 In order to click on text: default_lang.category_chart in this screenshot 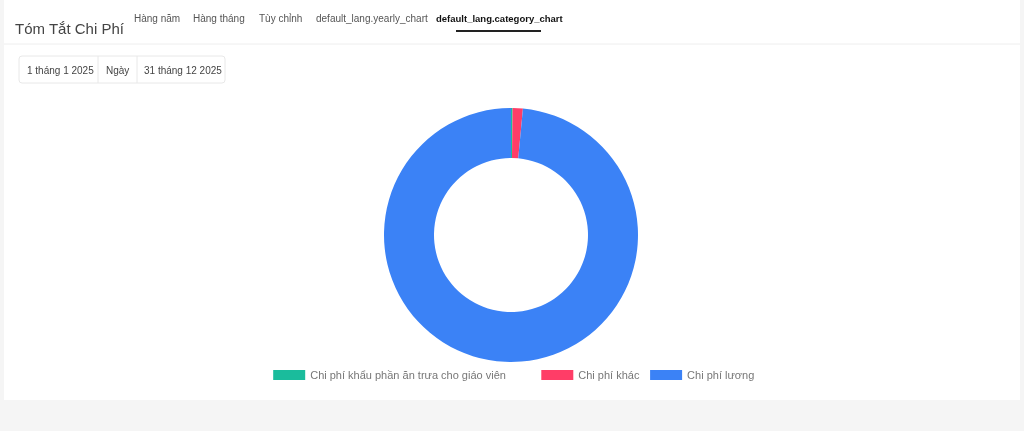, I will do `click(500, 18)`.